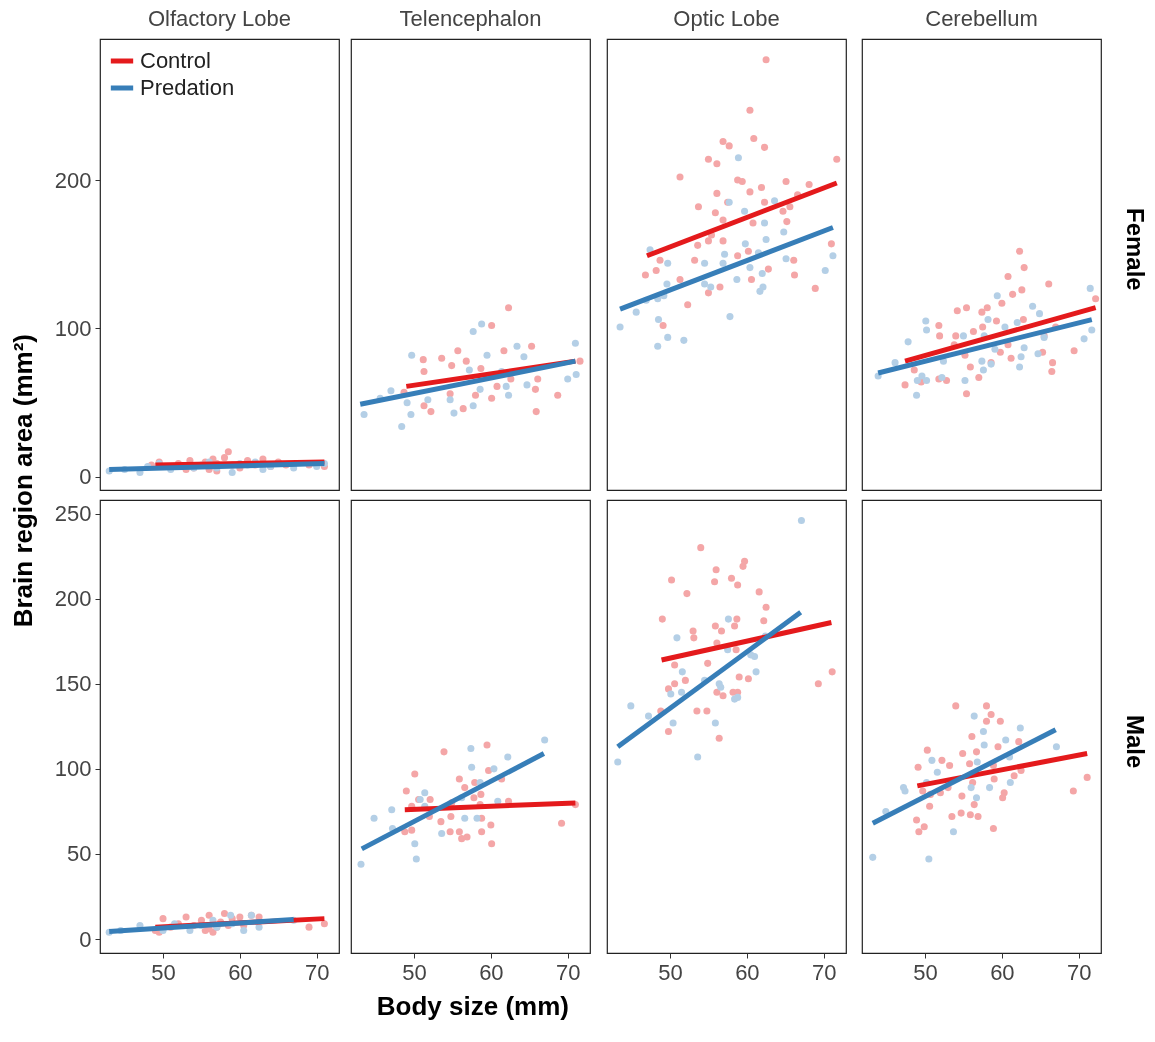 This screenshot has height=1042, width=1155. Describe the element at coordinates (176, 60) in the screenshot. I see `legend-label: Control` at that location.